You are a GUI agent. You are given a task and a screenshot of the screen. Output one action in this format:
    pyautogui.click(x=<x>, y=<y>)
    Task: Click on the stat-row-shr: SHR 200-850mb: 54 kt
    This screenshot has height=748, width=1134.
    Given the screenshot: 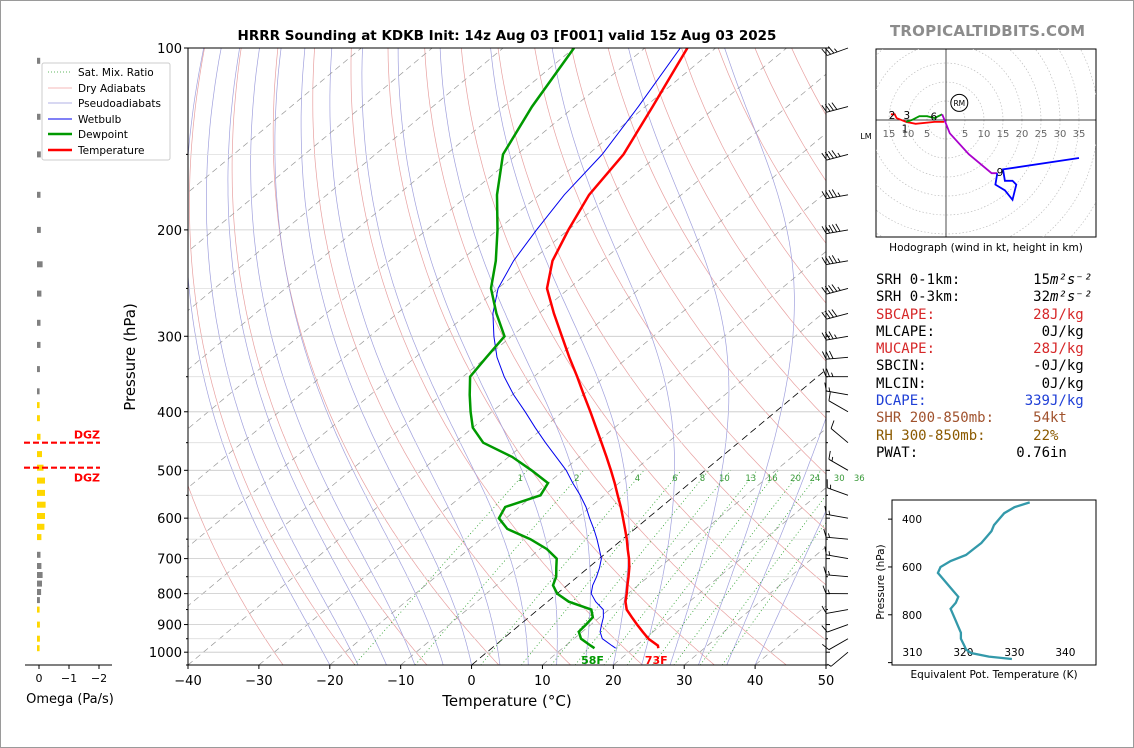 What is the action you would take?
    pyautogui.click(x=986, y=418)
    